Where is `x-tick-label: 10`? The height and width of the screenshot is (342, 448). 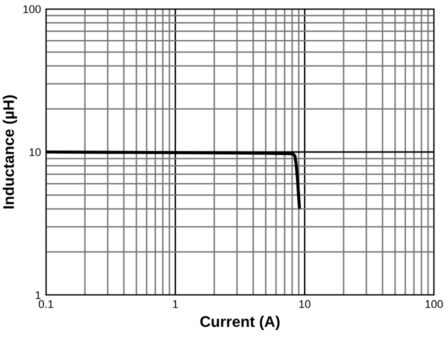 x-tick-label: 10 is located at coordinates (304, 304).